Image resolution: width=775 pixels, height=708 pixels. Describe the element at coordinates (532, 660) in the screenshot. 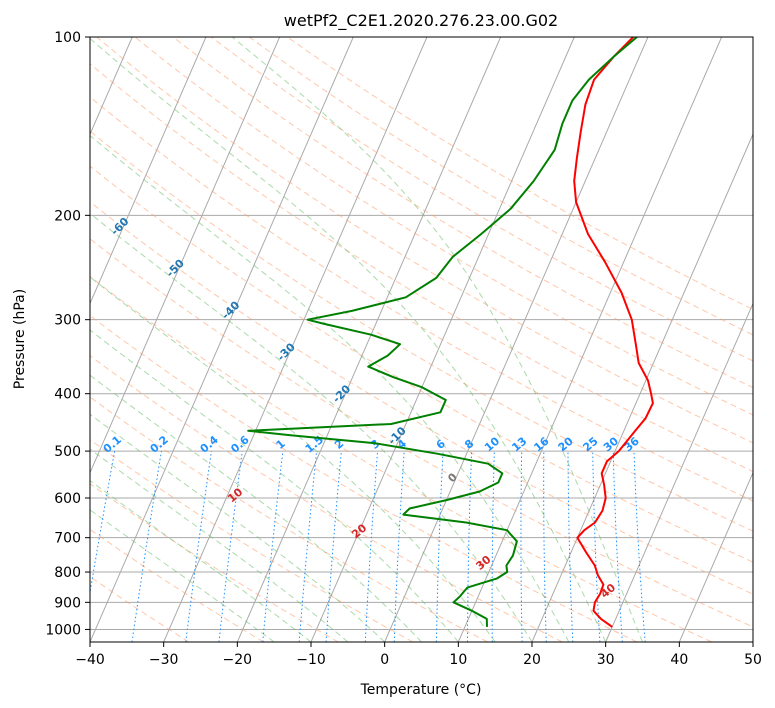

I see `x-tick-label: 20` at that location.